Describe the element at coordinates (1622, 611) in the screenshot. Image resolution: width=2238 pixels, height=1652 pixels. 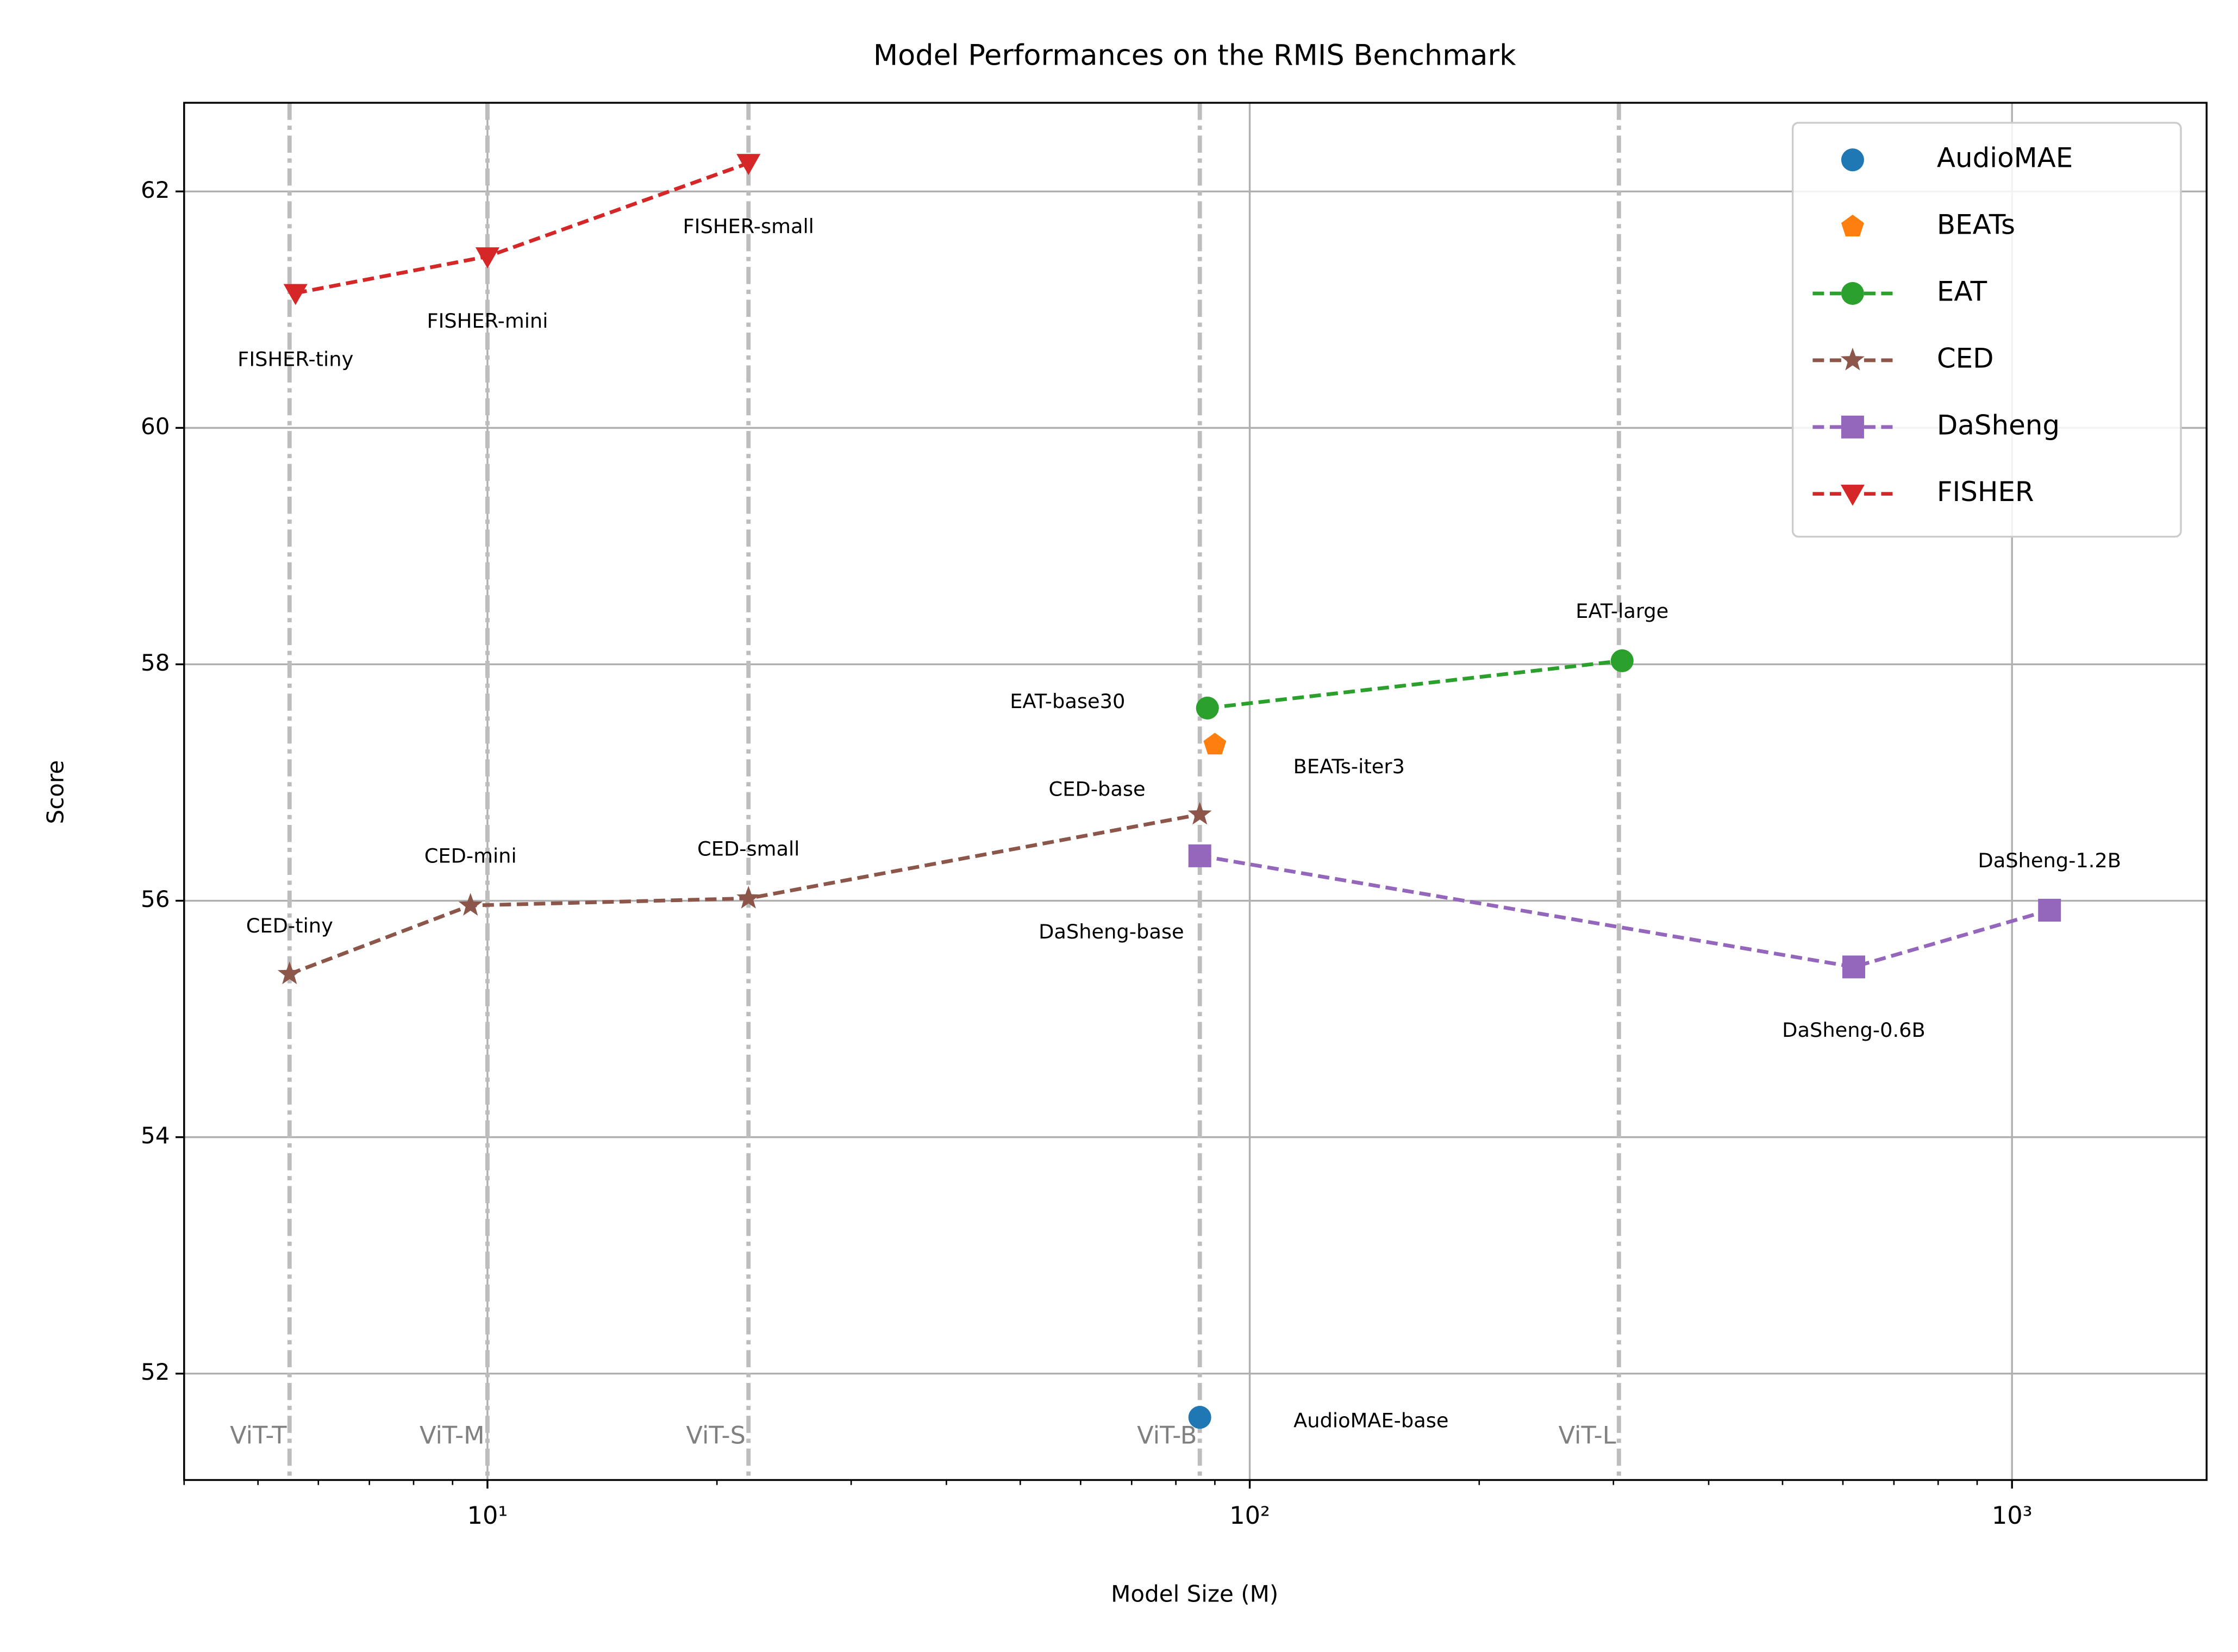
I see `point-label: EAT-large` at that location.